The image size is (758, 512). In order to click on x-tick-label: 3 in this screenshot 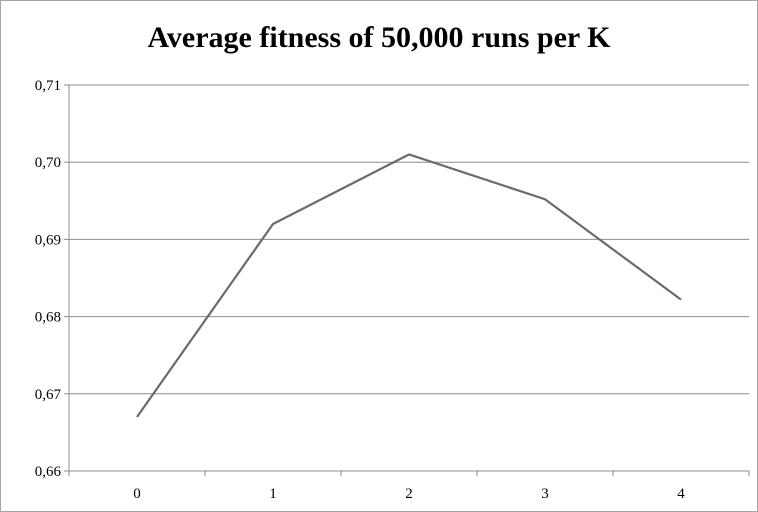, I will do `click(545, 494)`.